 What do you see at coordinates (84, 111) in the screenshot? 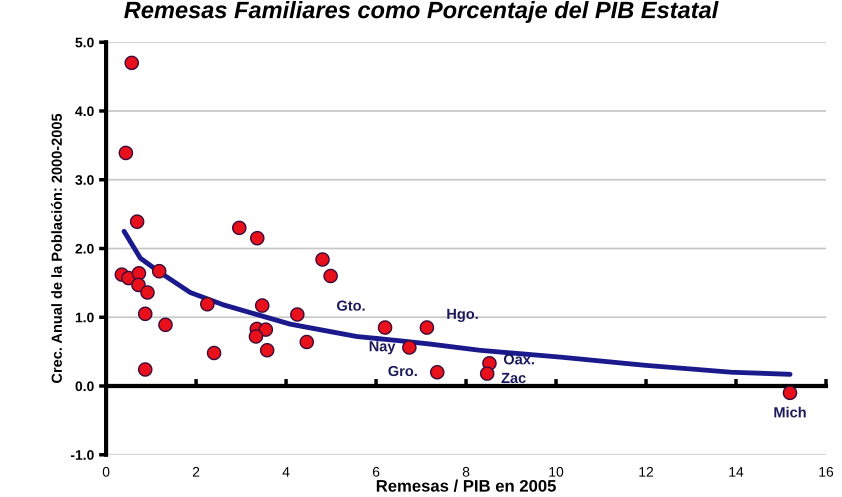
I see `y-tick-label: 4.0` at bounding box center [84, 111].